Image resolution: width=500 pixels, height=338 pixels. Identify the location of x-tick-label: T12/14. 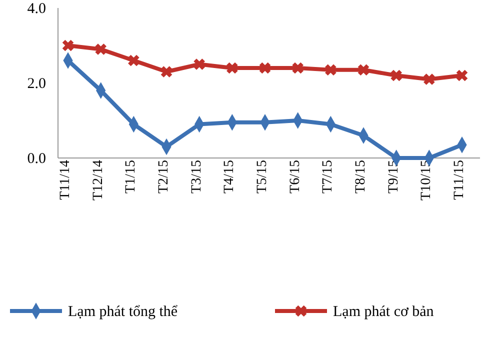
(98, 180).